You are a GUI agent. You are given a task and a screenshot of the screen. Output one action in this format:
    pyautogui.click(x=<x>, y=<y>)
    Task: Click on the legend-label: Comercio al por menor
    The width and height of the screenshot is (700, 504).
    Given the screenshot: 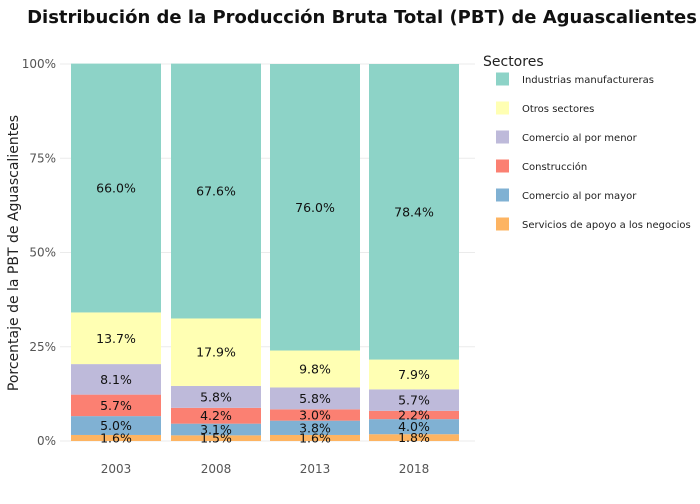 What is the action you would take?
    pyautogui.click(x=580, y=138)
    